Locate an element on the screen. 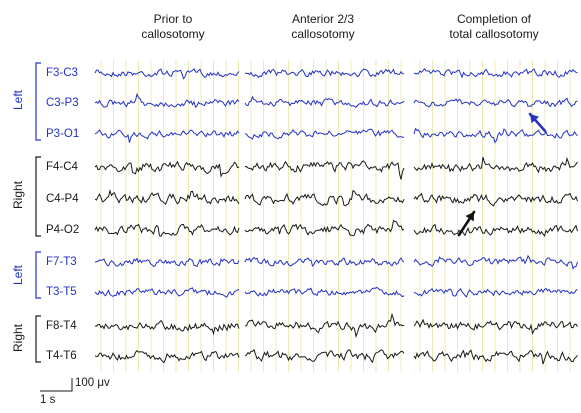 The width and height of the screenshot is (581, 413). column-title-3-line1: Completion of is located at coordinates (494, 19).